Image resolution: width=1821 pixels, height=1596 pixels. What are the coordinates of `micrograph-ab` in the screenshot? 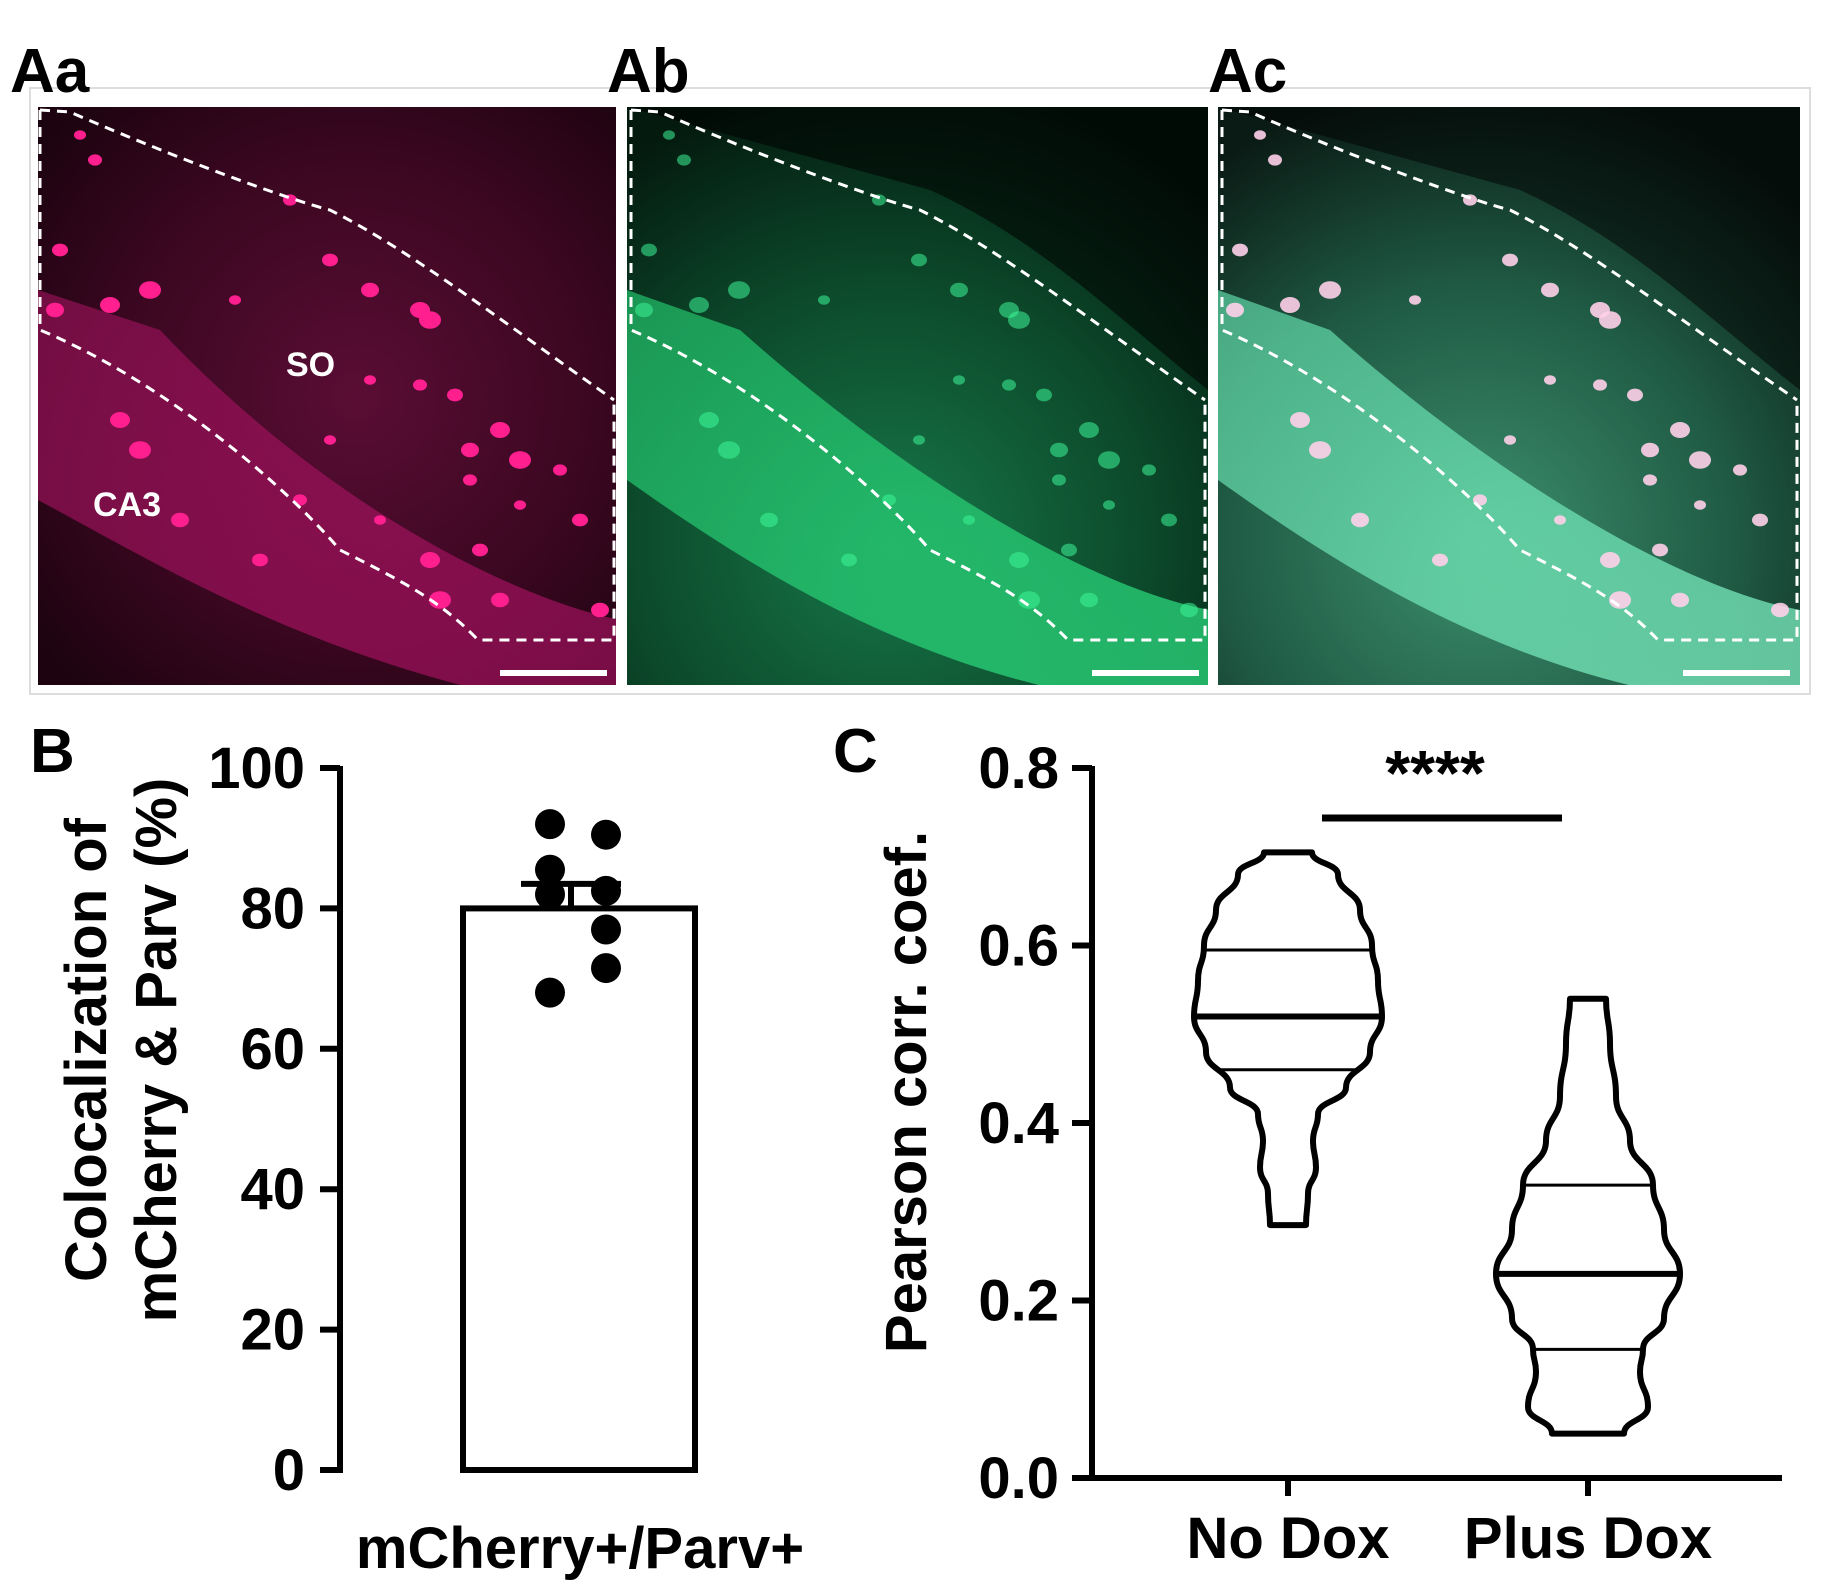 It's located at (917, 396).